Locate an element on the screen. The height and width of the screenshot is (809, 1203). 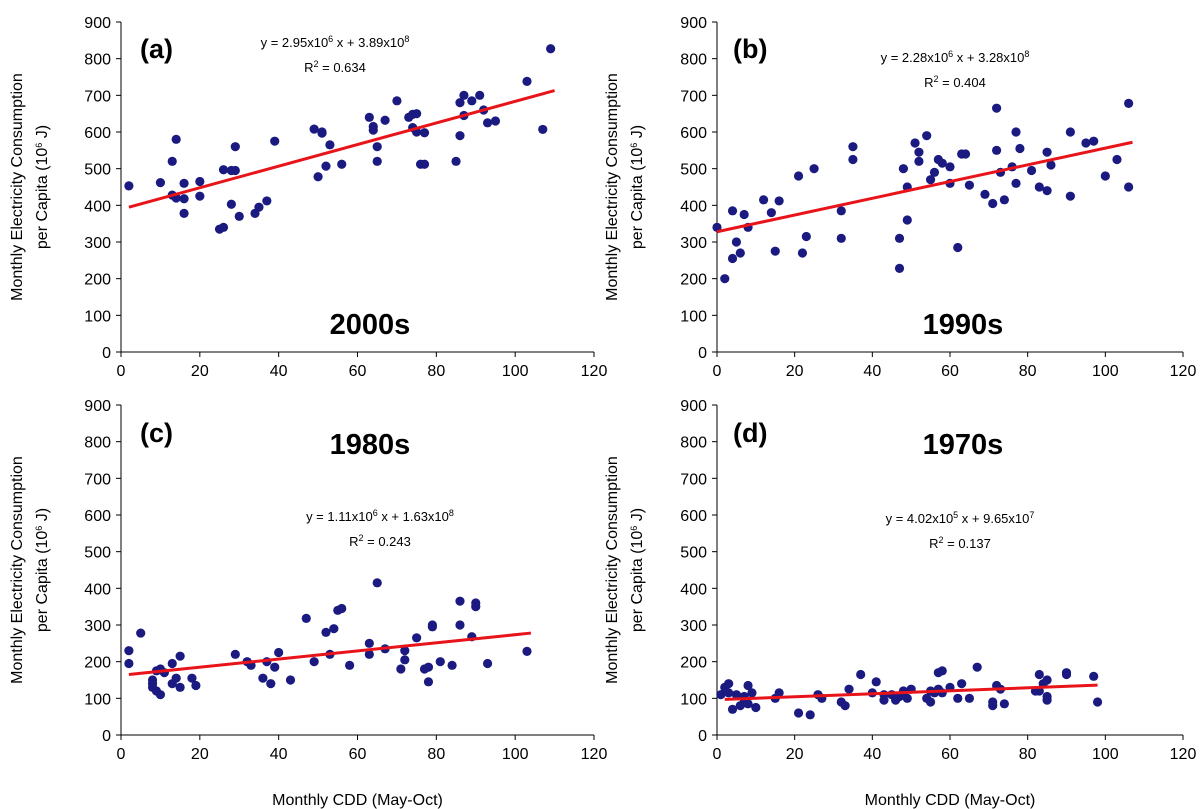
panel-label: (d) is located at coordinates (750, 433).